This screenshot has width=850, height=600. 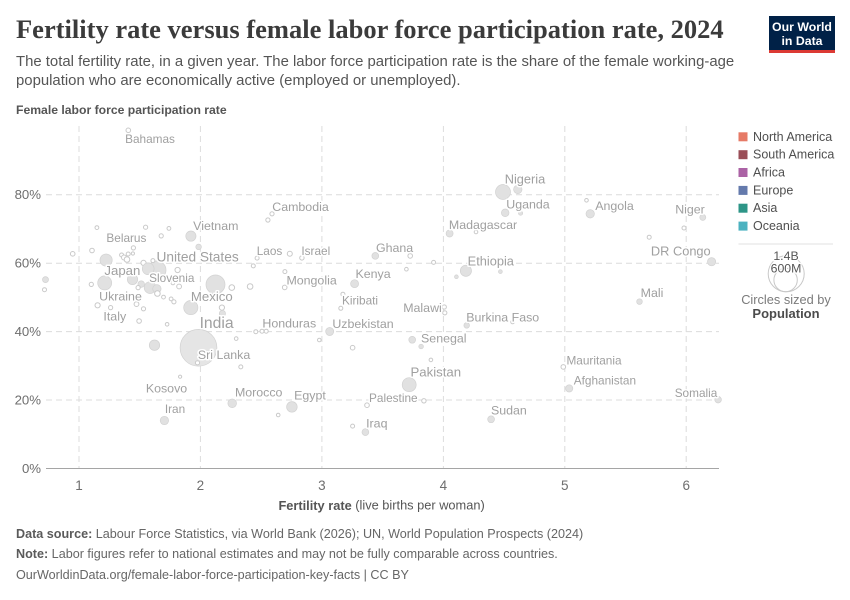 What do you see at coordinates (79, 485) in the screenshot?
I see `svg-text: 1` at bounding box center [79, 485].